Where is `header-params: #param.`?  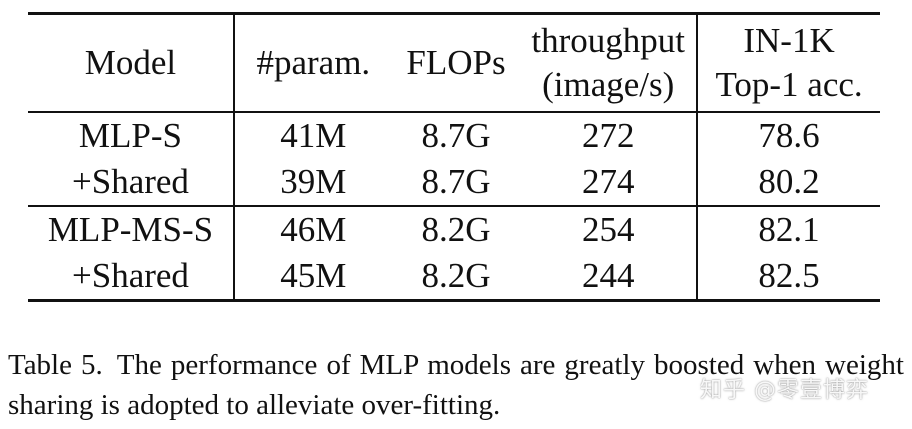 header-params: #param. is located at coordinates (313, 63).